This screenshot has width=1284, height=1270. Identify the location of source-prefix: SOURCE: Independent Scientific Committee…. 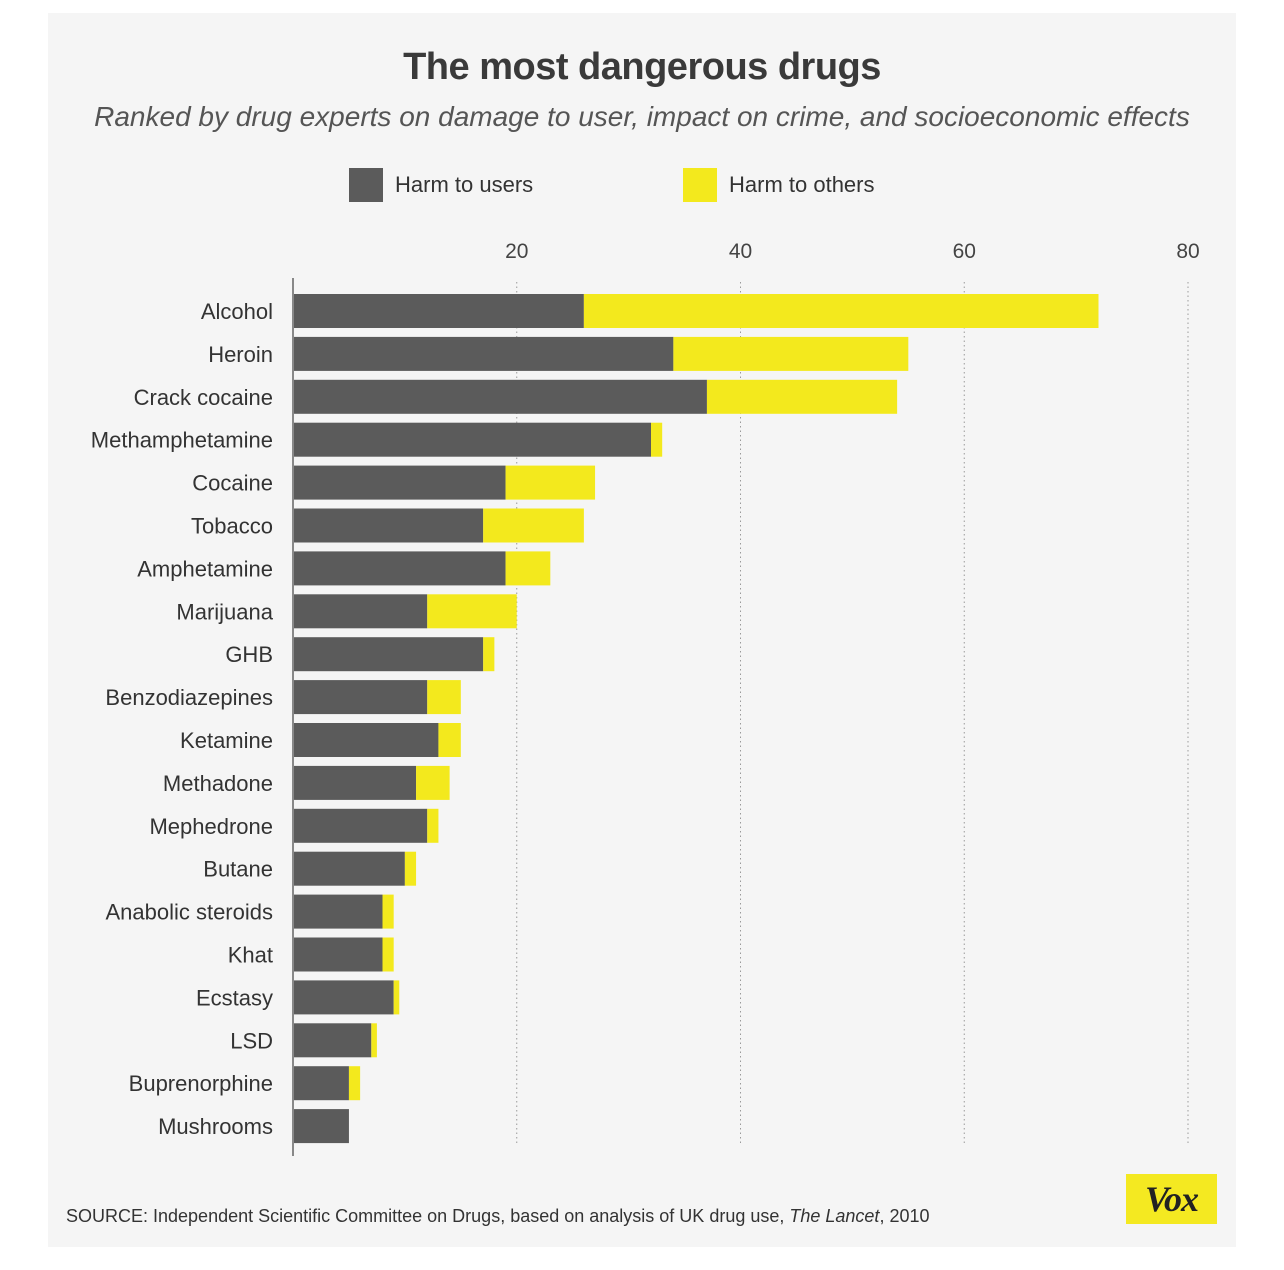
(428, 1216).